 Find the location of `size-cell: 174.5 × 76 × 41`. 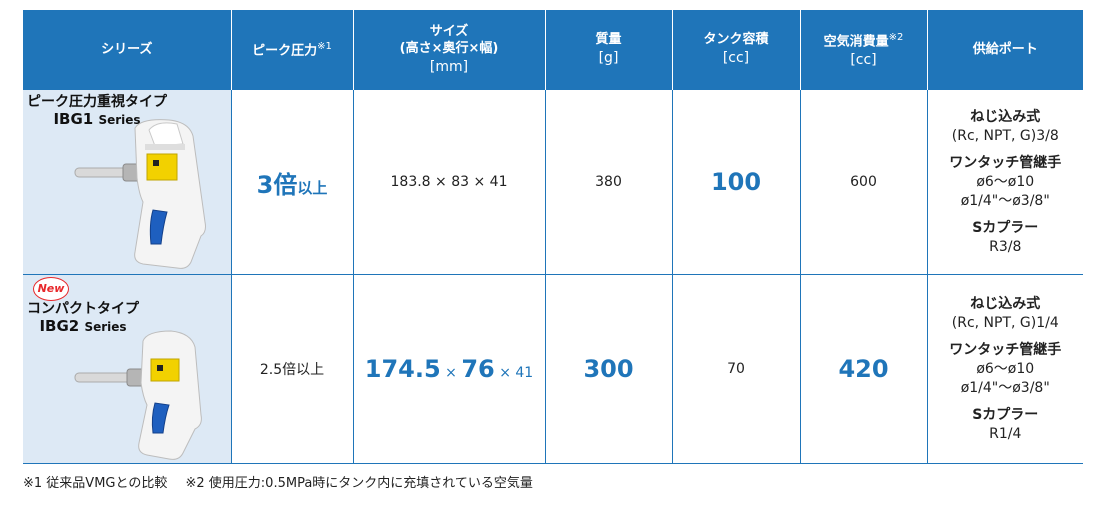

size-cell: 174.5 × 76 × 41 is located at coordinates (449, 369).